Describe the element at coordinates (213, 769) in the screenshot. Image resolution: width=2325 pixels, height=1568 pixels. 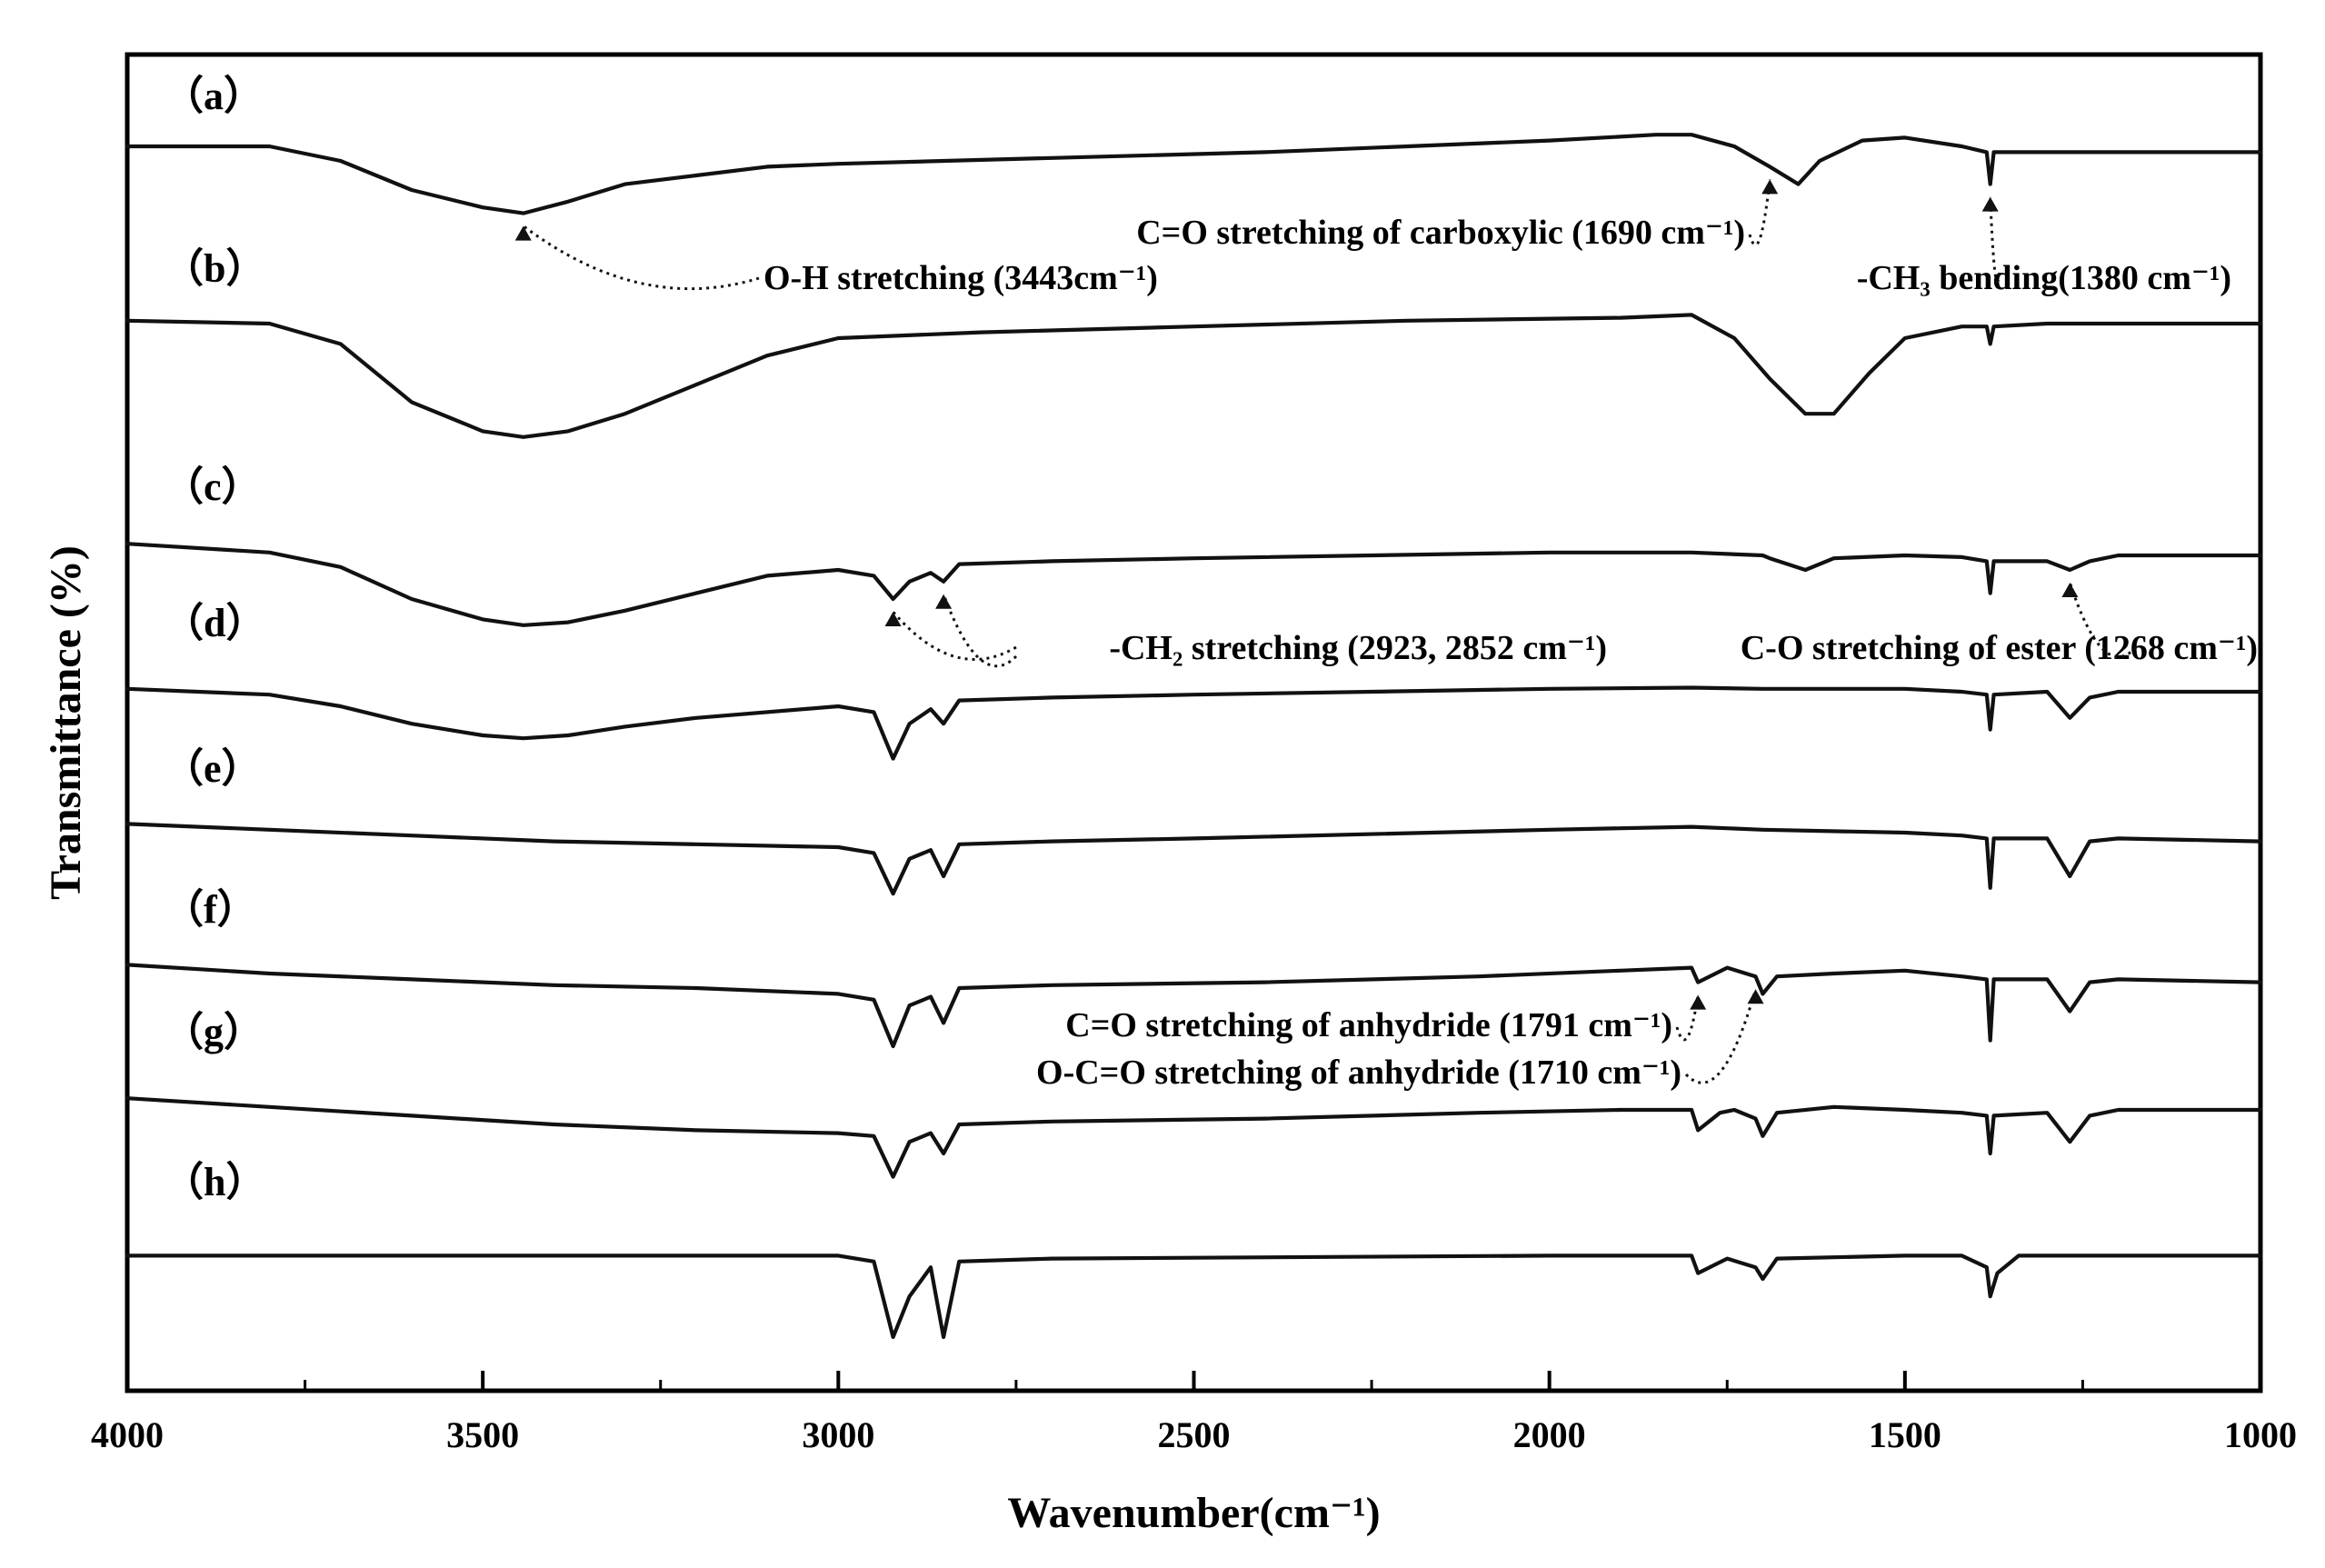
I see `series-label-e: （e）` at that location.